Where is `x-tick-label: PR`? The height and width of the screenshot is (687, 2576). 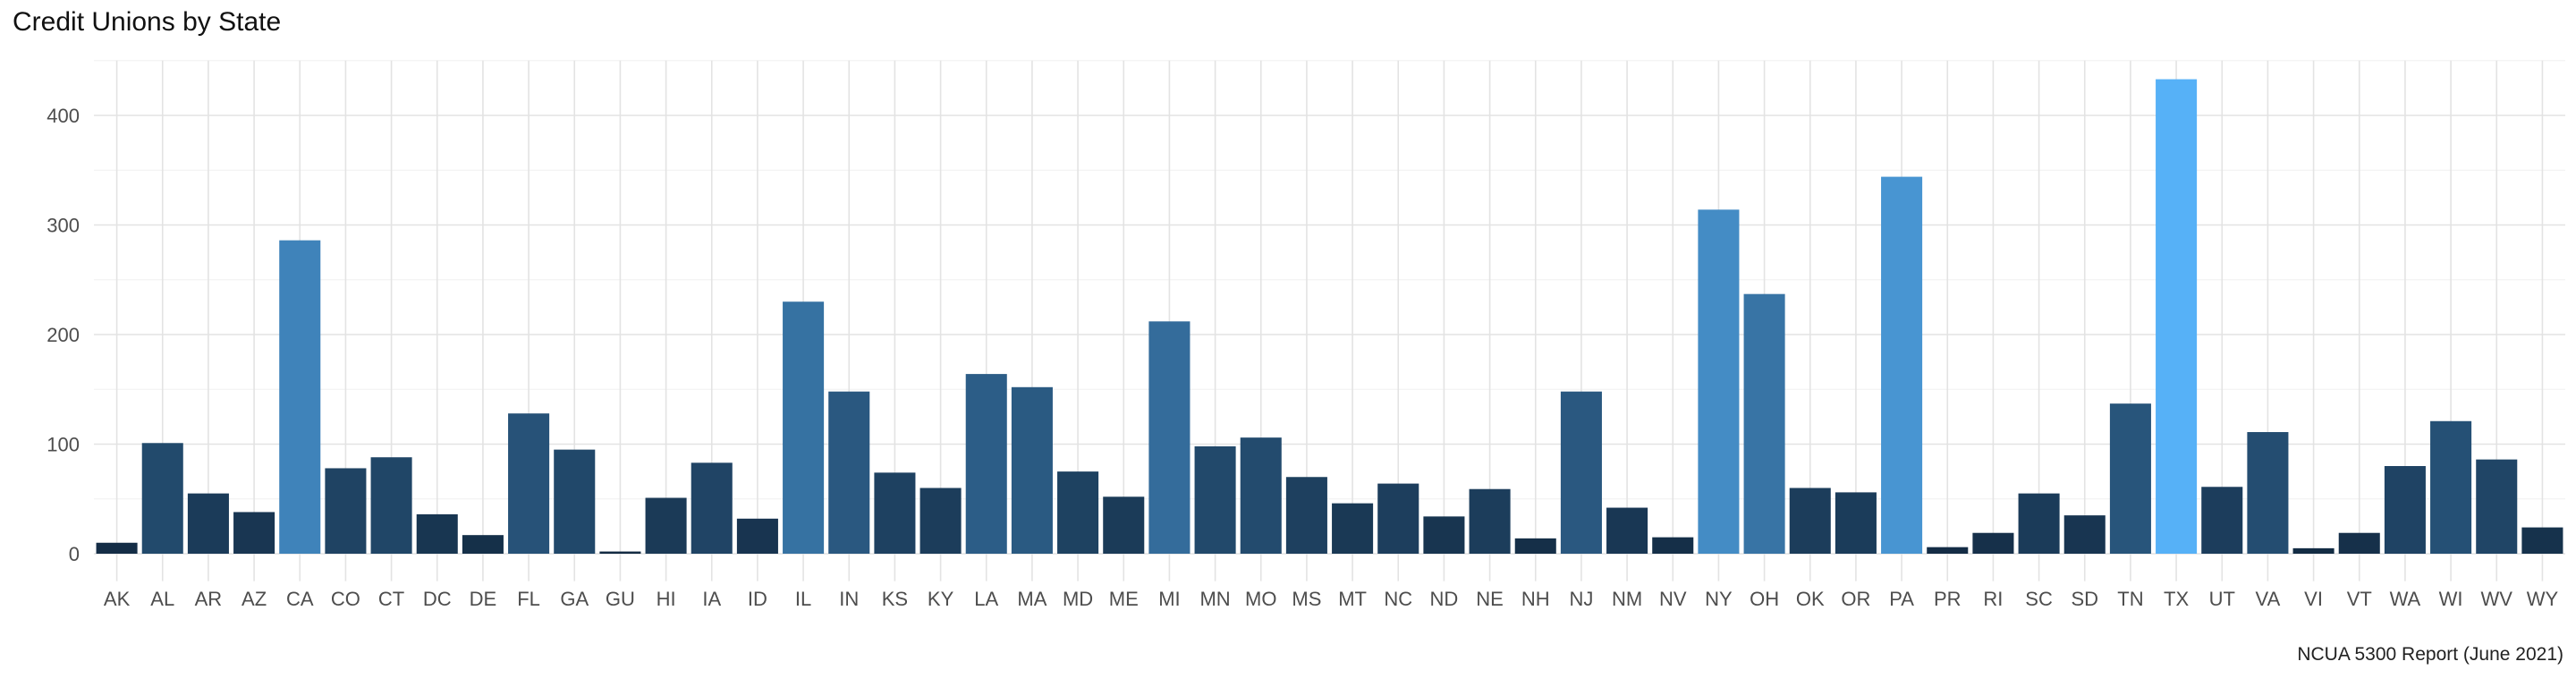 x-tick-label: PR is located at coordinates (1948, 599).